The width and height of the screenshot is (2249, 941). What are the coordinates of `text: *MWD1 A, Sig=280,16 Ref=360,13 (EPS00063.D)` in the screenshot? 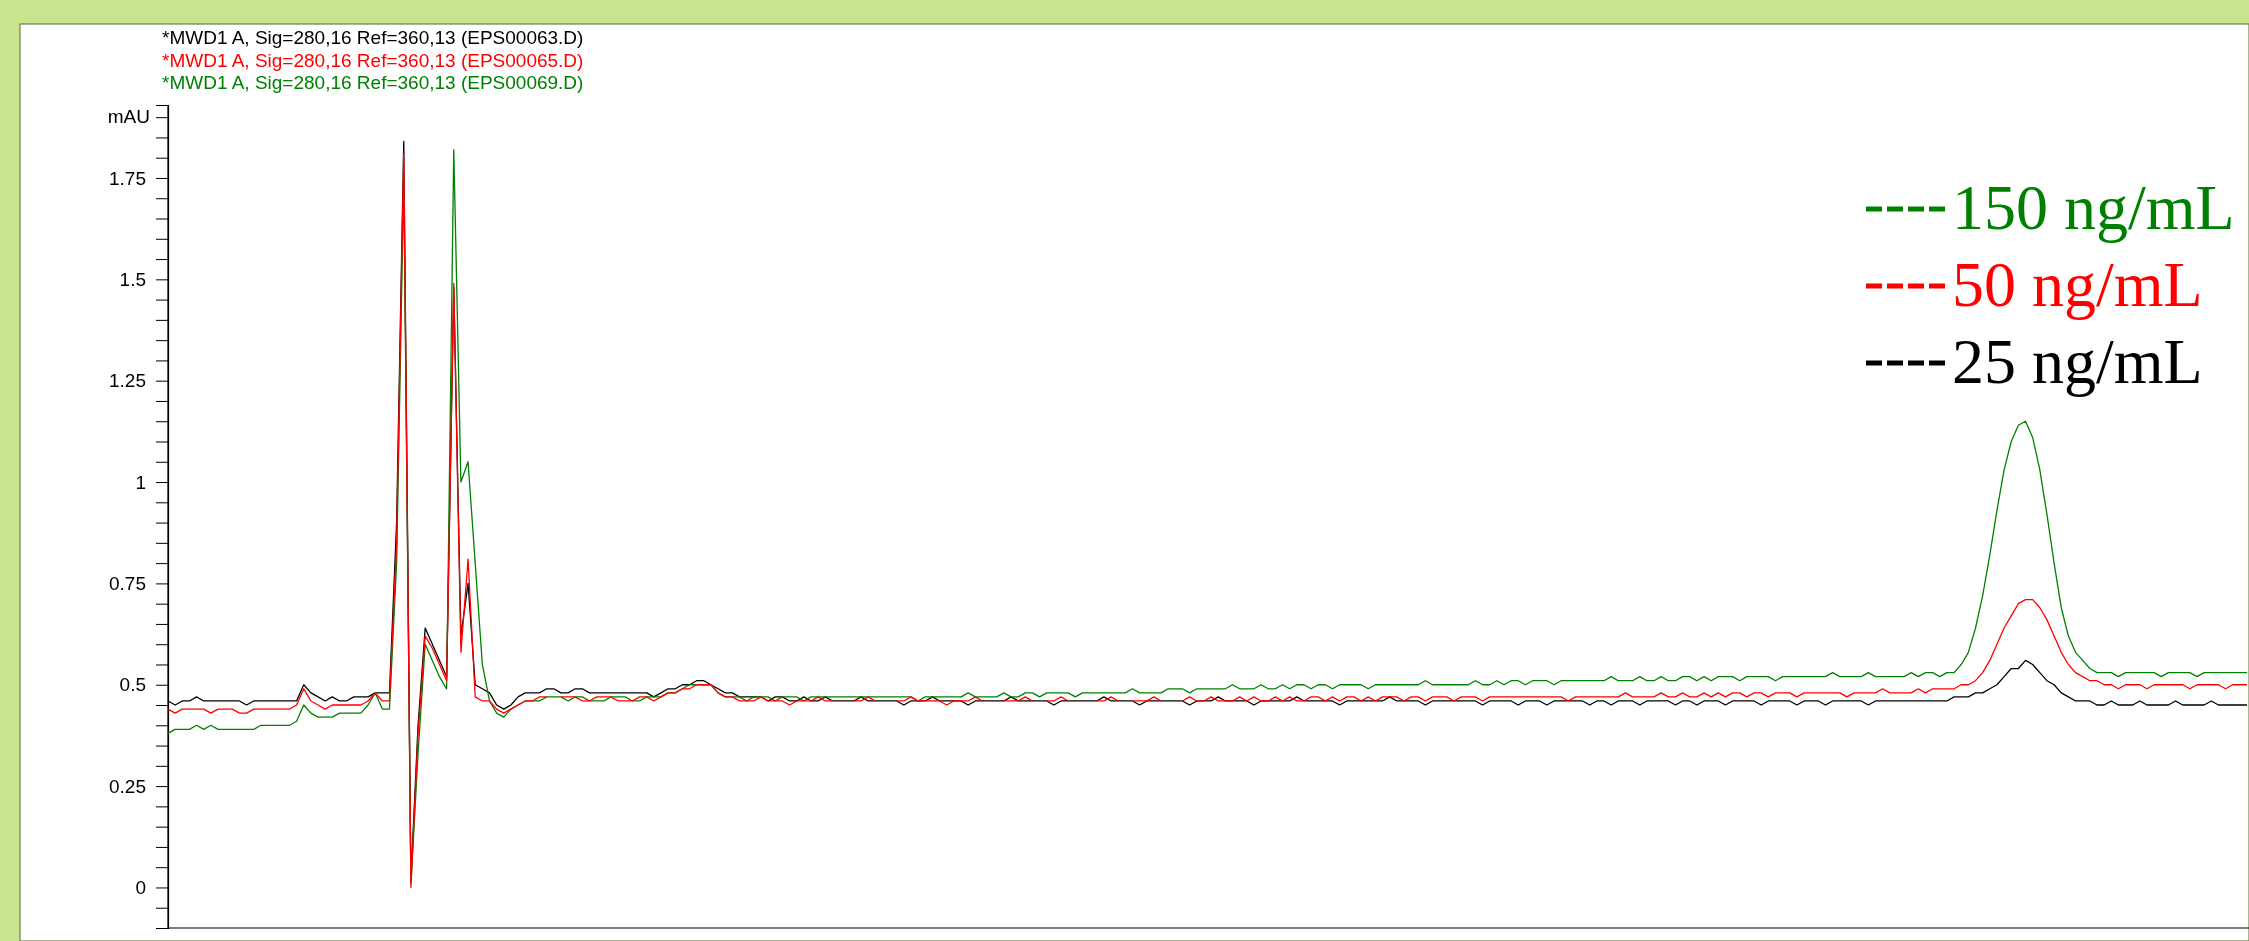 It's located at (373, 37).